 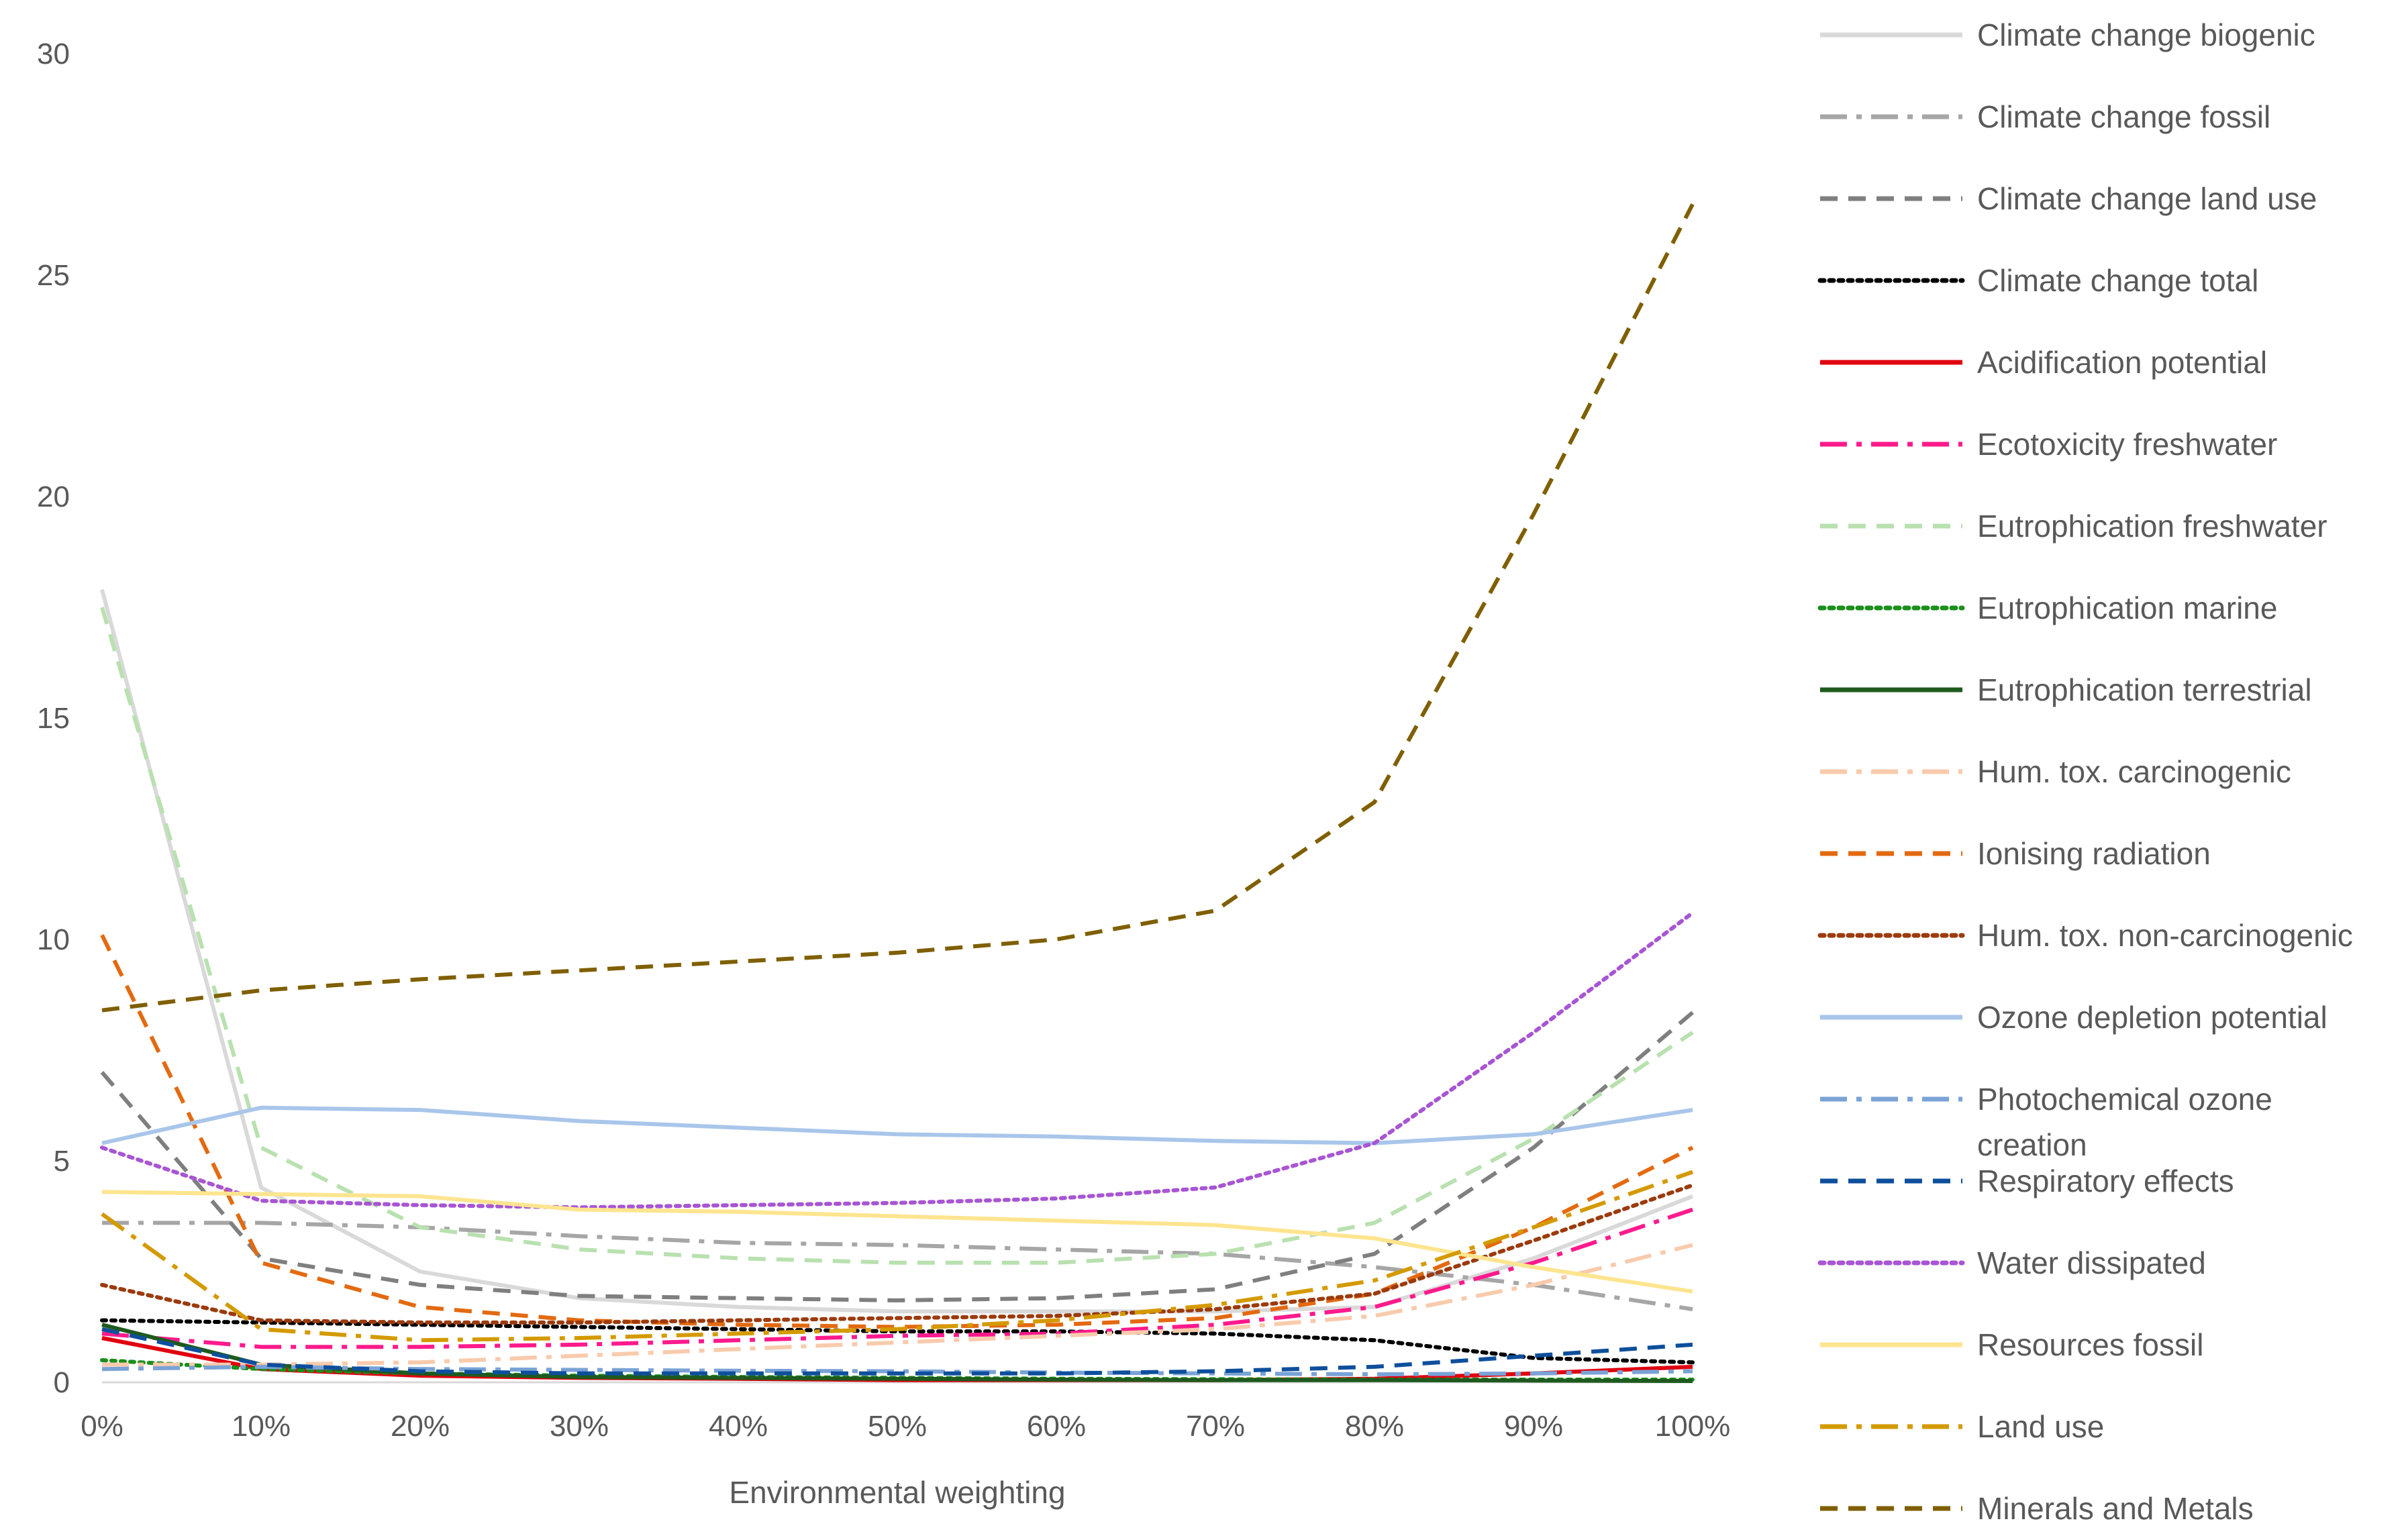 I want to click on legend-item: Climate change total, so click(x=2037, y=280).